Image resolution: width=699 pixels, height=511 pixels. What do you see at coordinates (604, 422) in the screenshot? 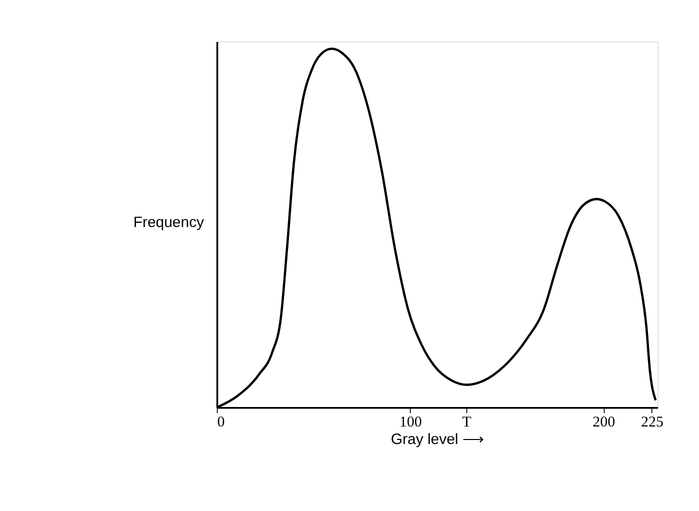
I see `x-tick-label: 200` at bounding box center [604, 422].